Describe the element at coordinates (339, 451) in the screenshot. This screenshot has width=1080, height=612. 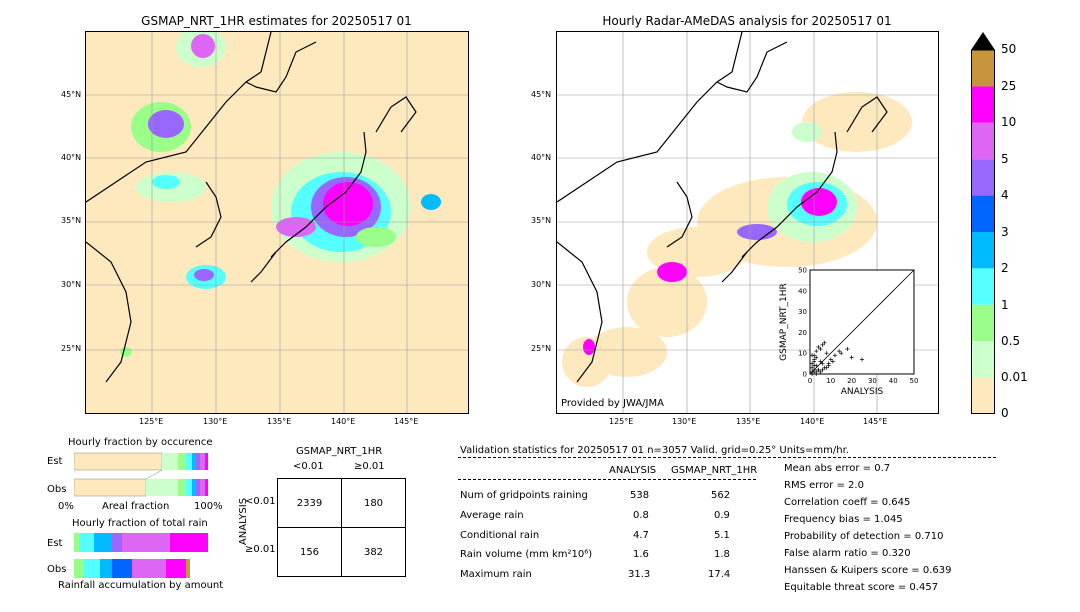
I see `contingency-title: GSMAP_NRT_1HR` at that location.